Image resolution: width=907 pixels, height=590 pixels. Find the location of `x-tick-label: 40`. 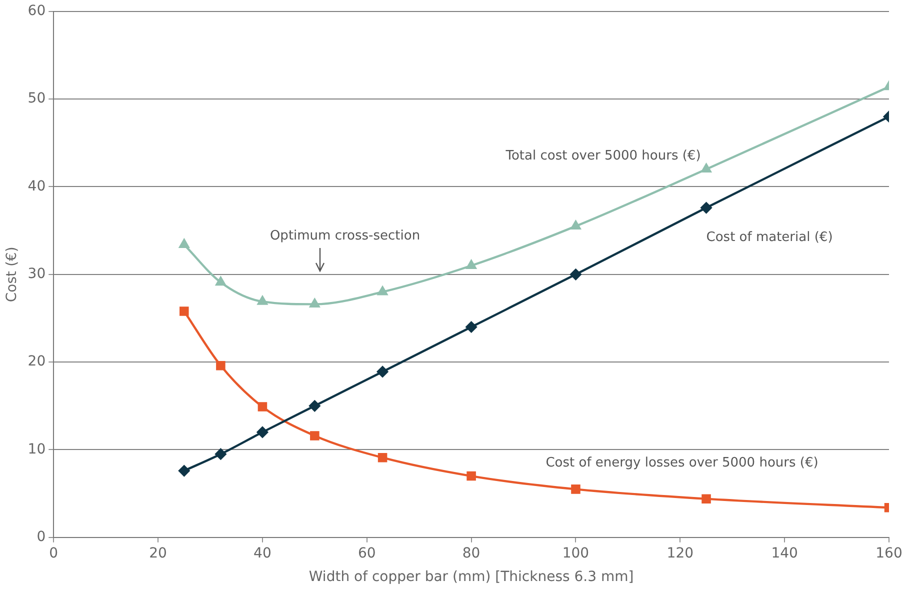

x-tick-label: 40 is located at coordinates (263, 553).